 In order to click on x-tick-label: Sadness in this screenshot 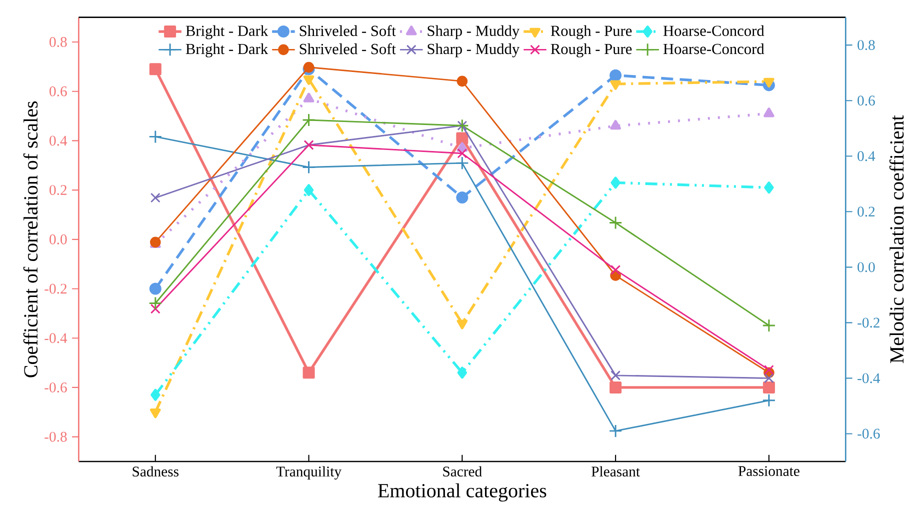, I will do `click(155, 471)`.